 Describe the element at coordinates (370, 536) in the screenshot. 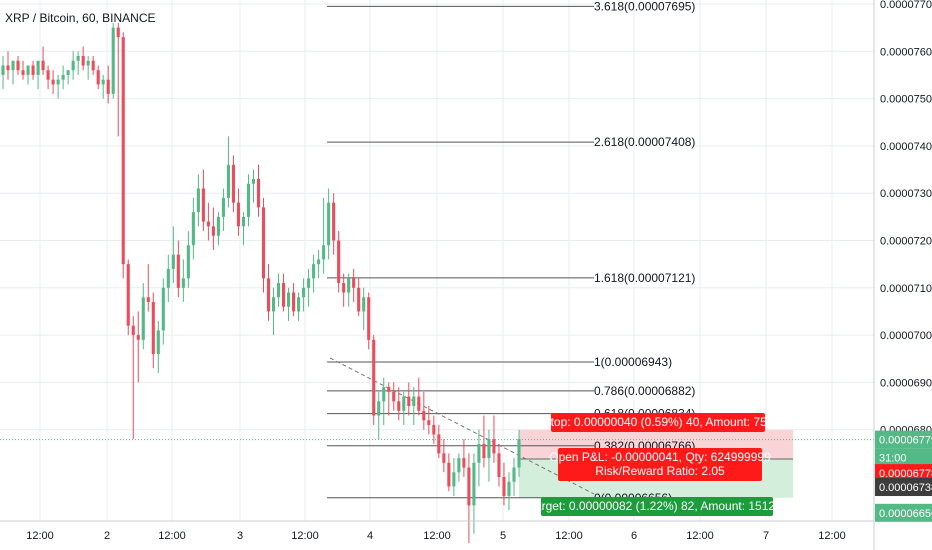

I see `time-tick-label: 4` at that location.